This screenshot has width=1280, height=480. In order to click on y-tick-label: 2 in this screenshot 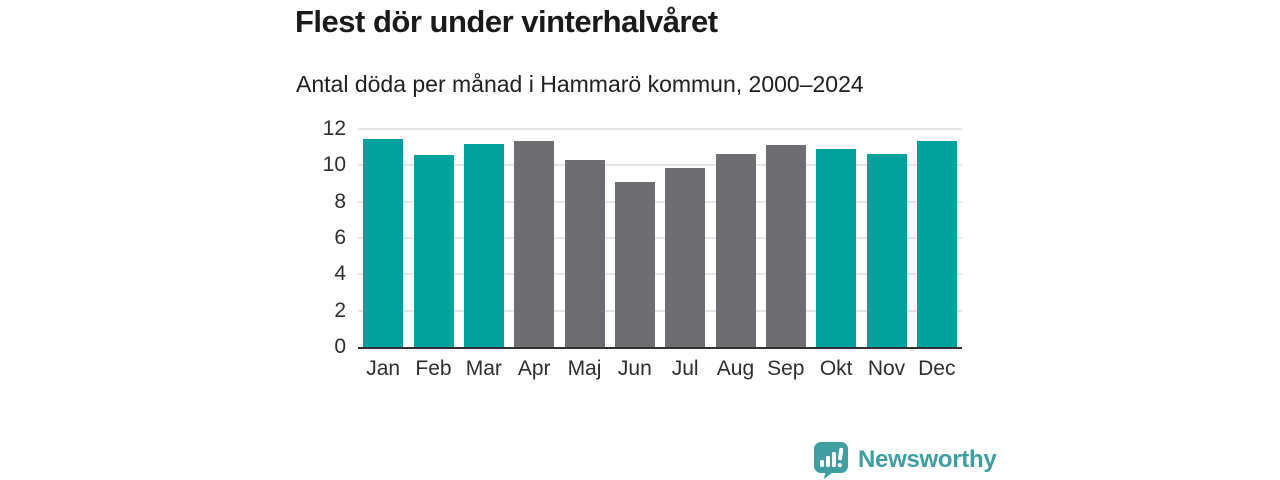, I will do `click(340, 310)`.